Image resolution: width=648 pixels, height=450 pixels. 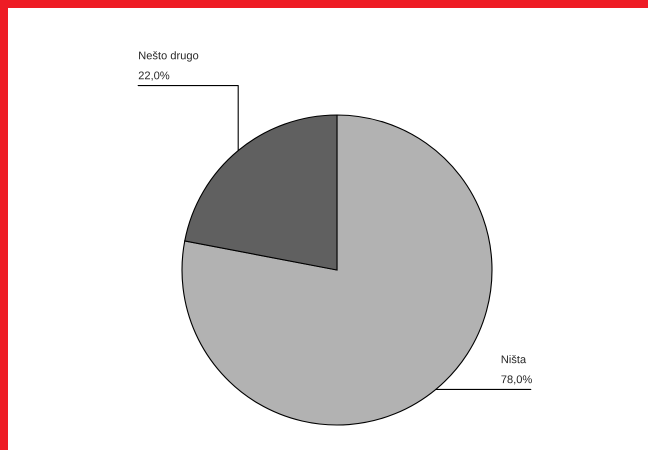 I want to click on data-label: 78,0%, so click(x=516, y=380).